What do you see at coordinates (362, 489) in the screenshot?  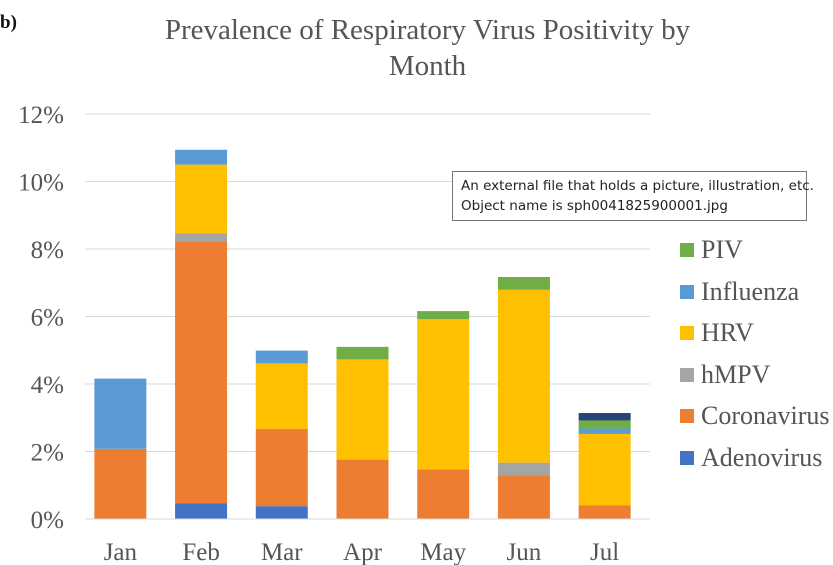 I see `coronavirus-bar-apr` at bounding box center [362, 489].